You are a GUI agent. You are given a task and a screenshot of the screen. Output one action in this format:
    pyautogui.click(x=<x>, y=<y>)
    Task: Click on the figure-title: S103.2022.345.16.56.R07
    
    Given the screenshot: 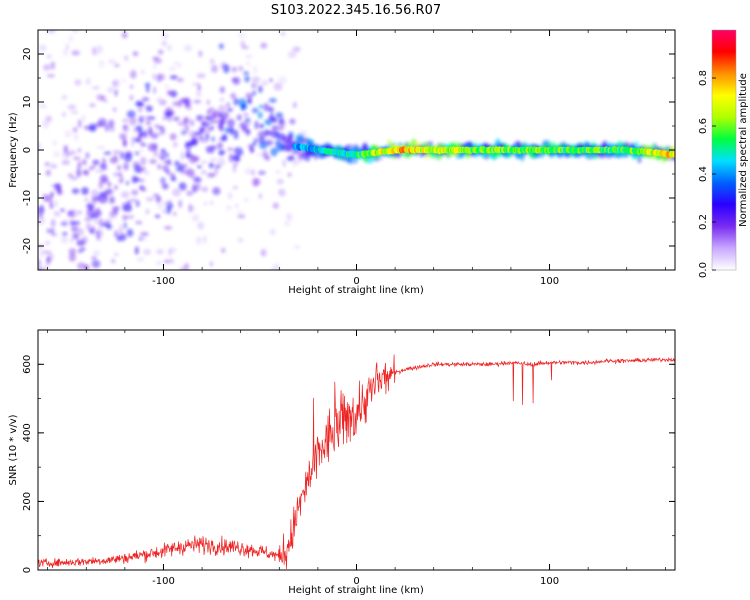 What is the action you would take?
    pyautogui.click(x=356, y=10)
    